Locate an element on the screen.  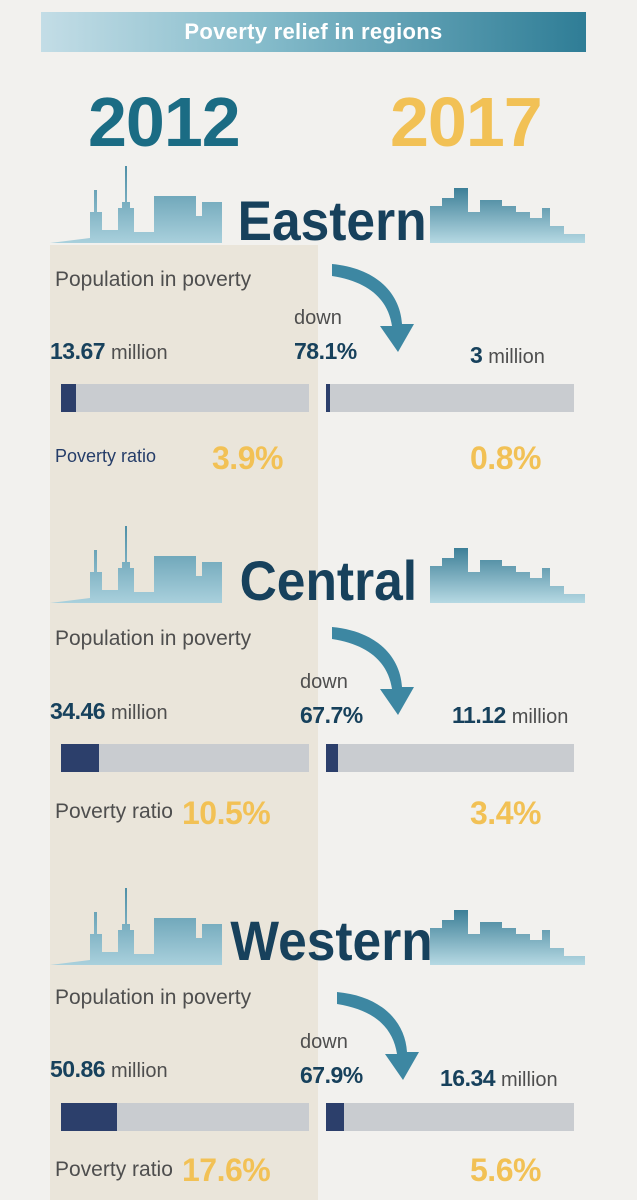
decline-eastern: 78.1% is located at coordinates (325, 351).